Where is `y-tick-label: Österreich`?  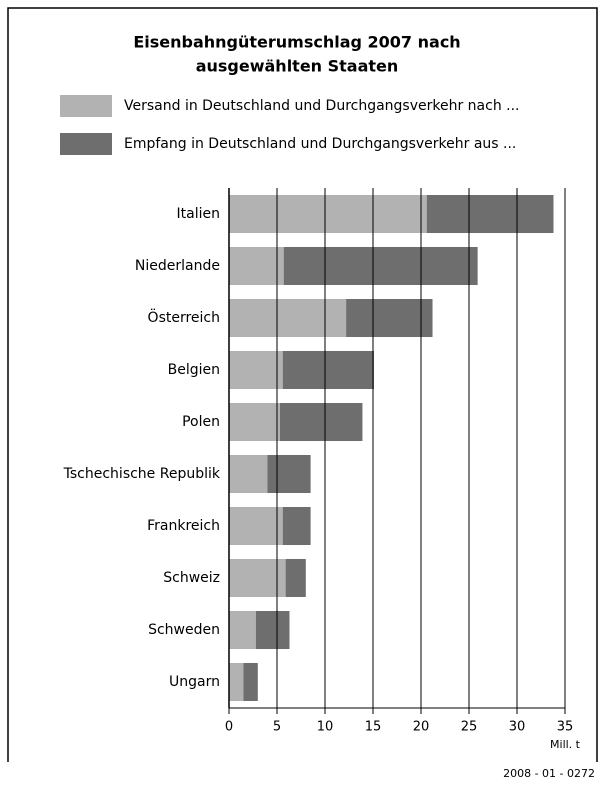
y-tick-label: Österreich is located at coordinates (184, 317).